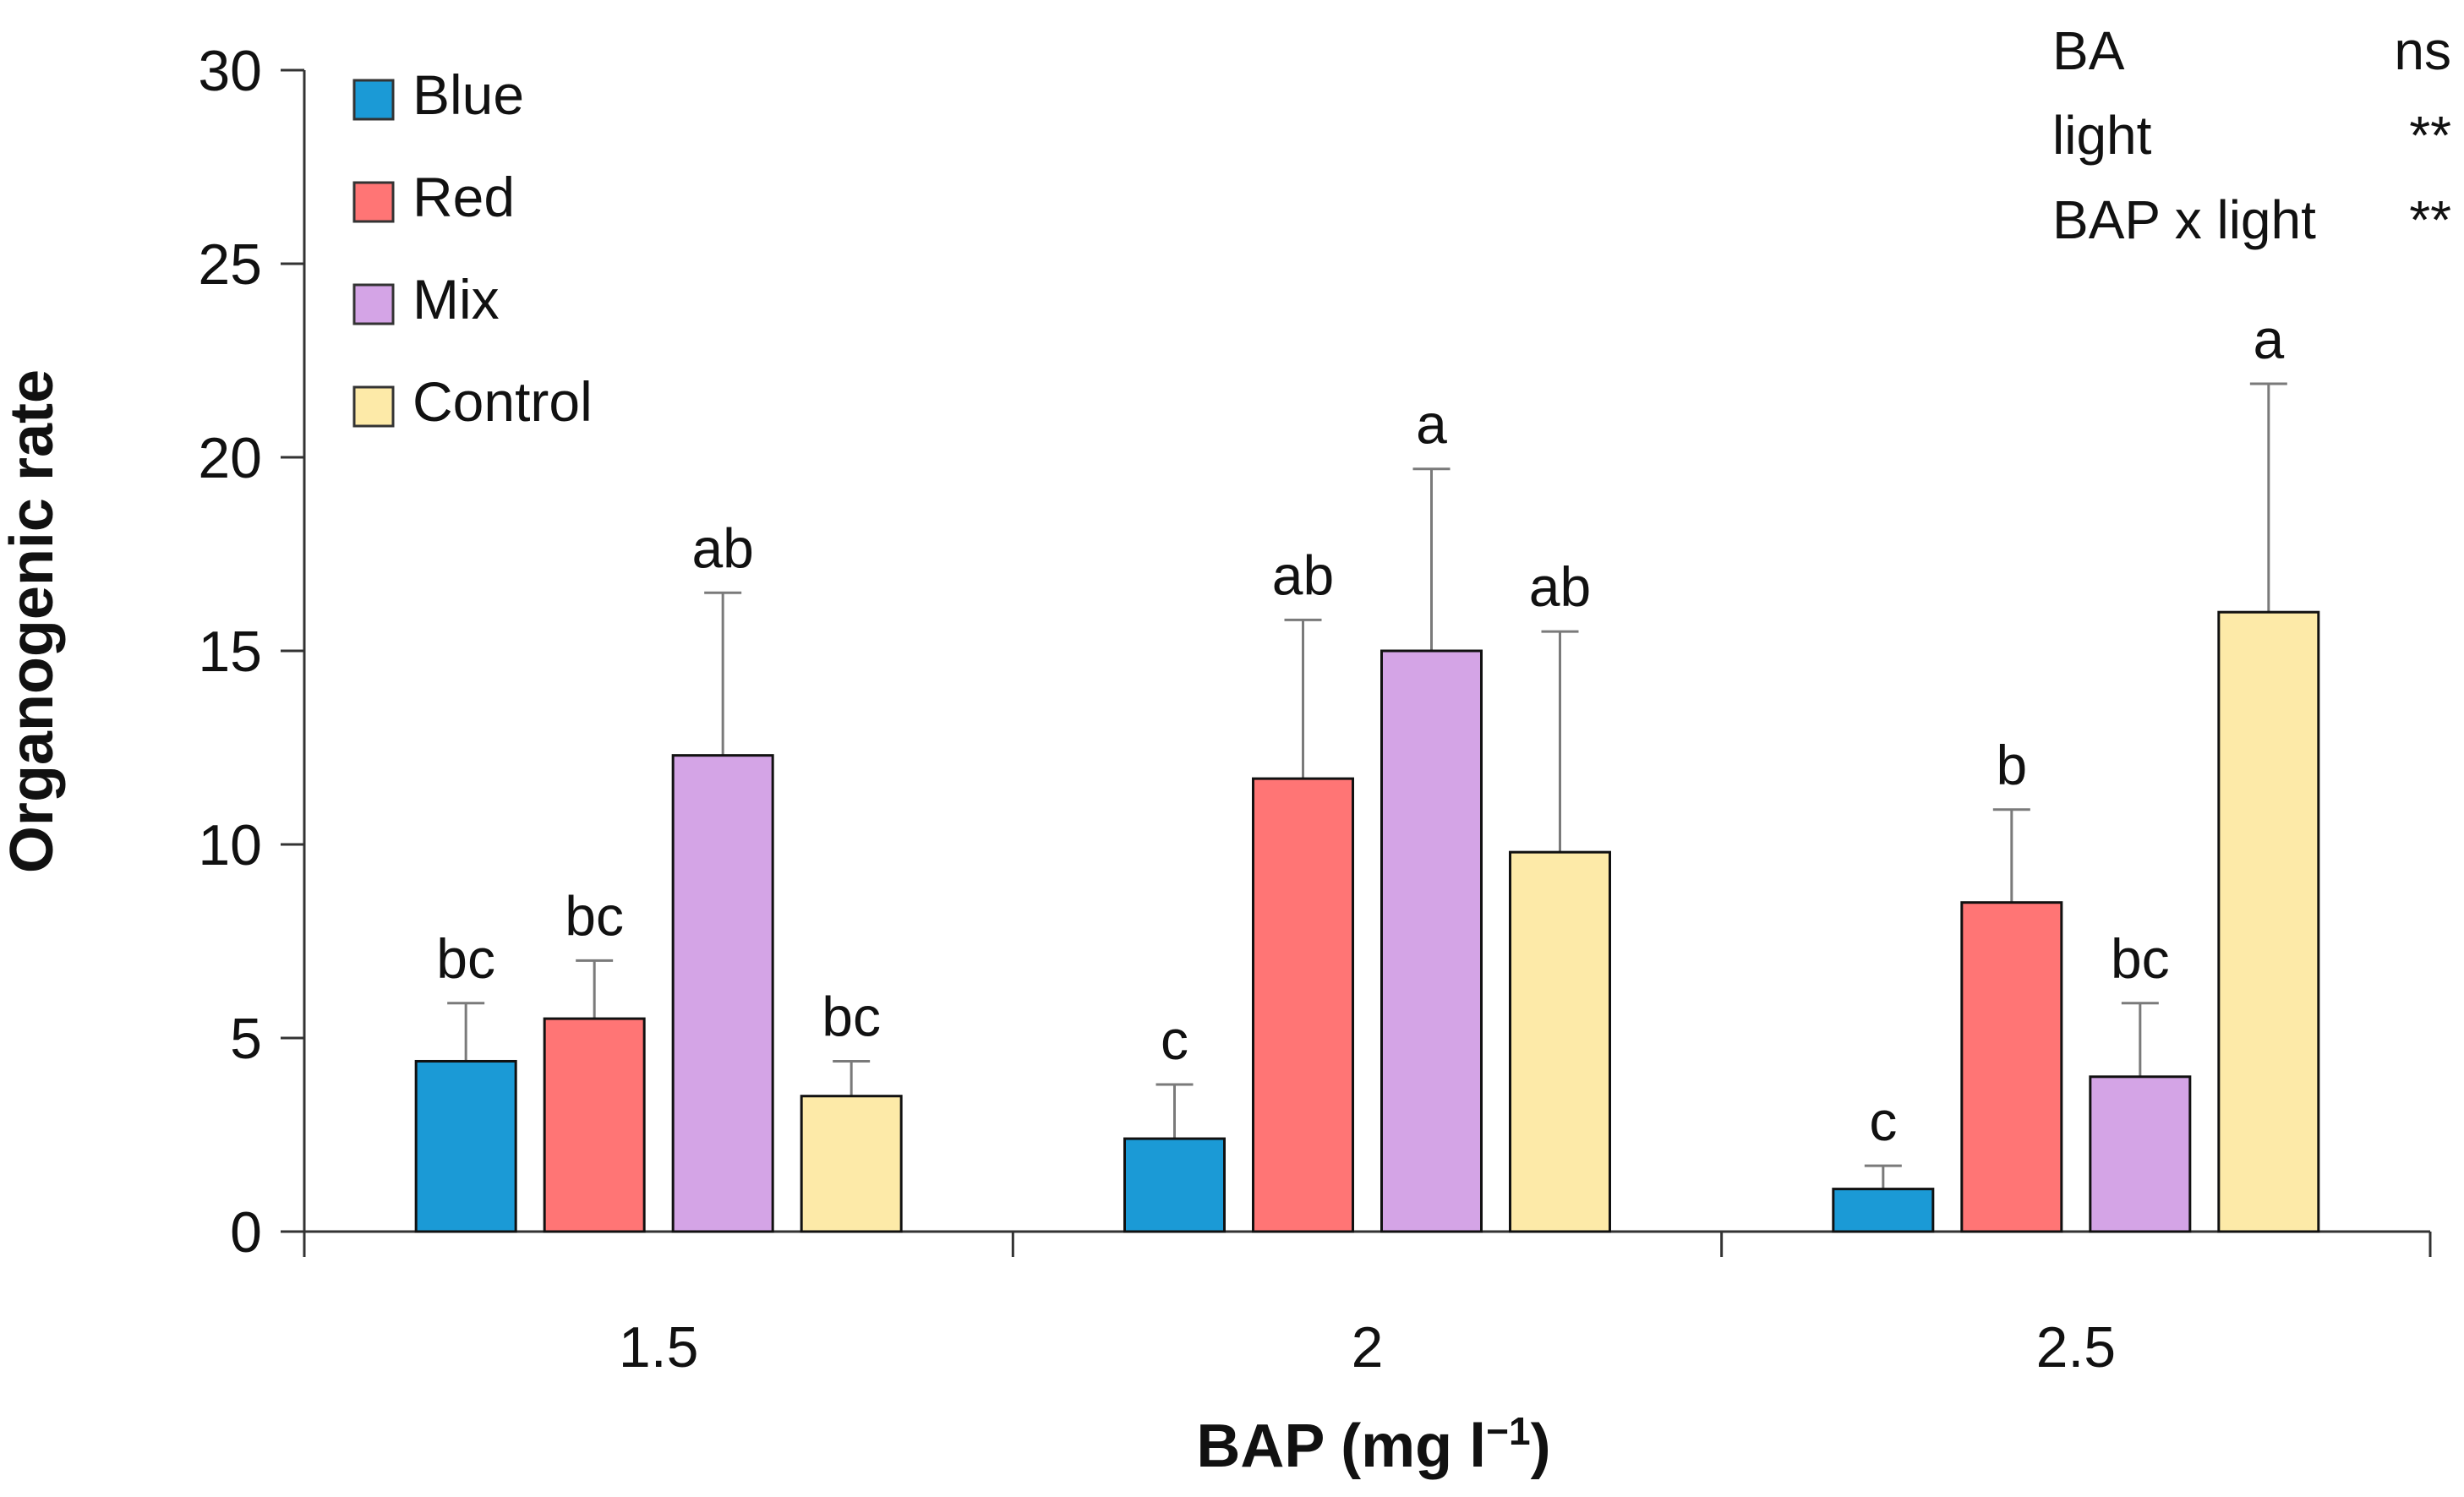  What do you see at coordinates (2088, 51) in the screenshot?
I see `stat-factor: BA` at bounding box center [2088, 51].